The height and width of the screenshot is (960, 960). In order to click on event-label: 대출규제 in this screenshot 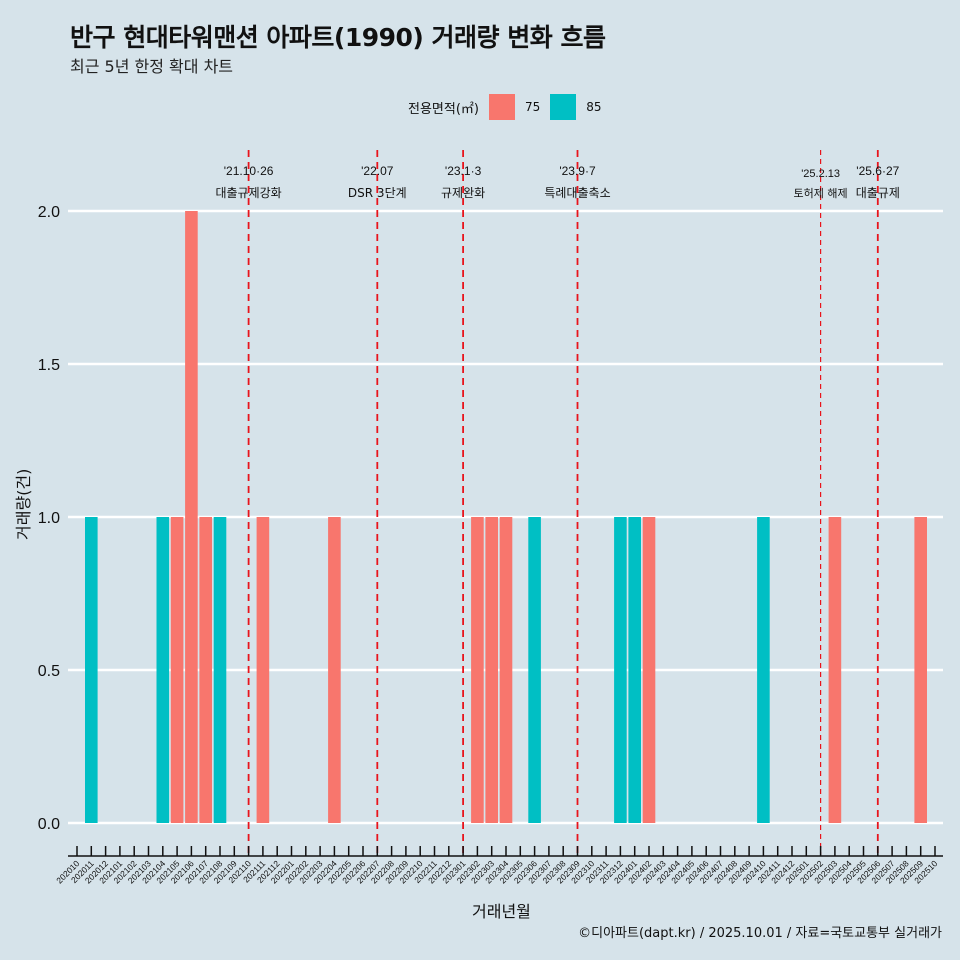, I will do `click(878, 193)`.